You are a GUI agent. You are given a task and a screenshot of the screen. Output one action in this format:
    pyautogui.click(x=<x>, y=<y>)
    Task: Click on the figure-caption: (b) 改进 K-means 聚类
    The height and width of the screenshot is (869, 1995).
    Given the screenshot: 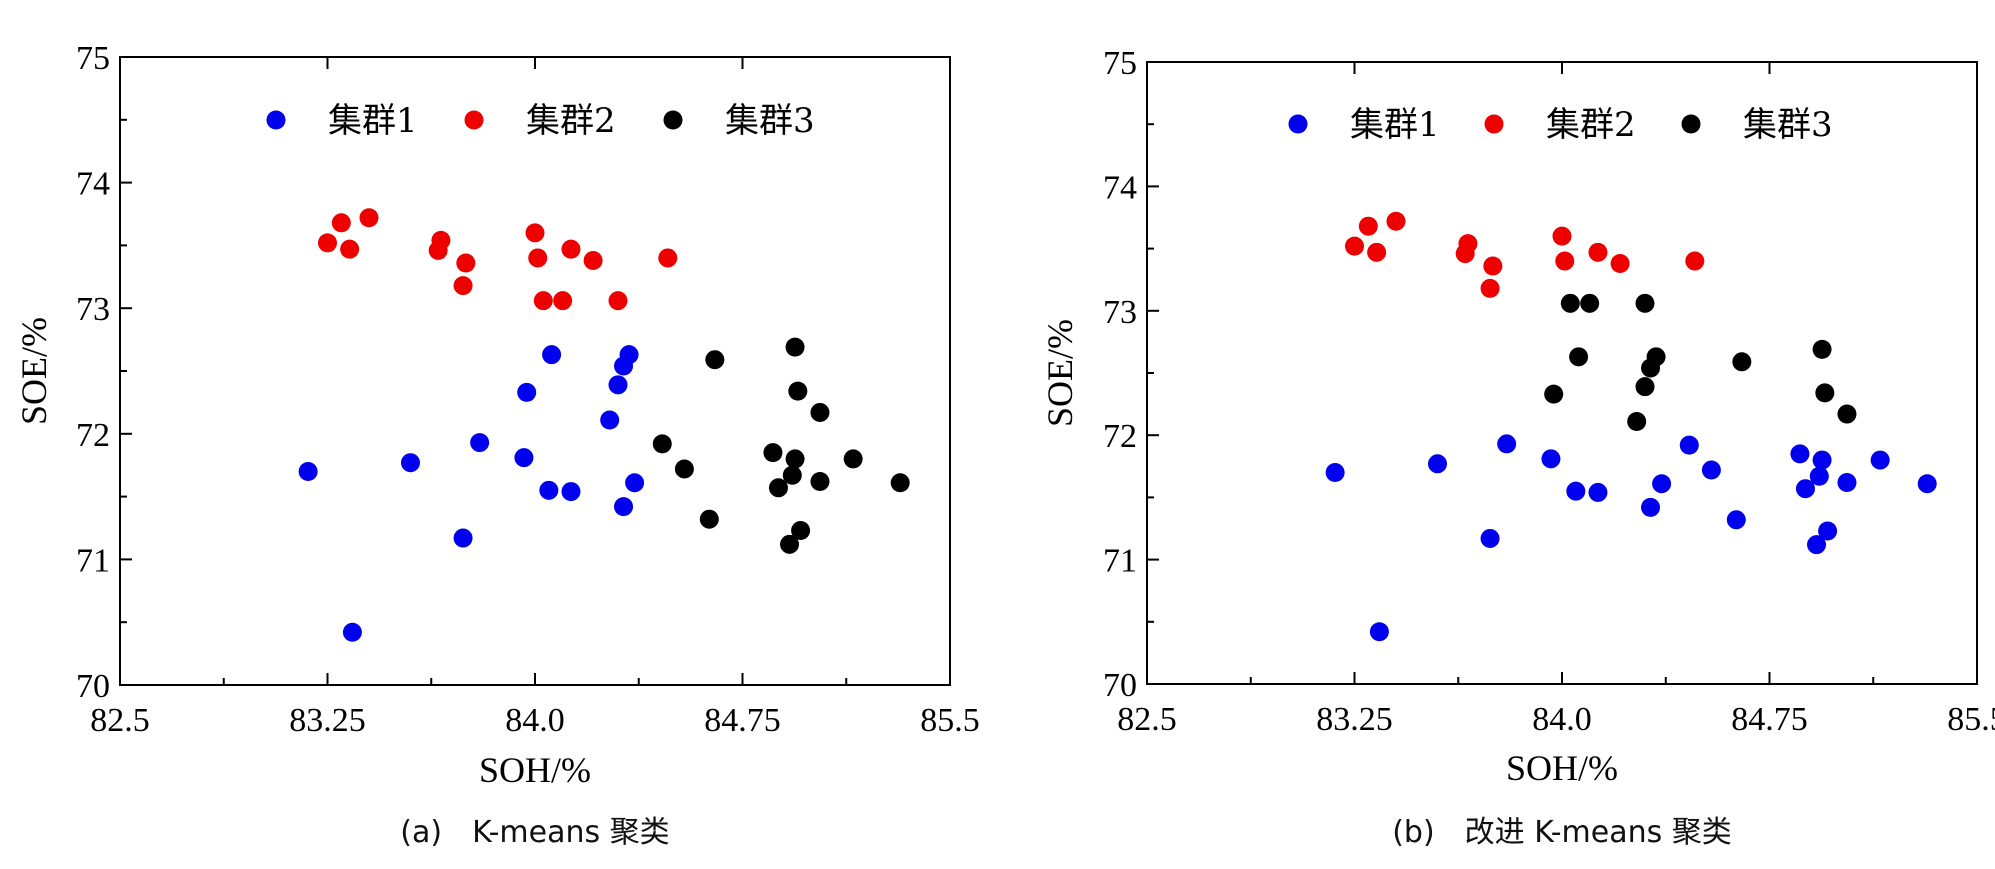 What is the action you would take?
    pyautogui.click(x=1562, y=832)
    